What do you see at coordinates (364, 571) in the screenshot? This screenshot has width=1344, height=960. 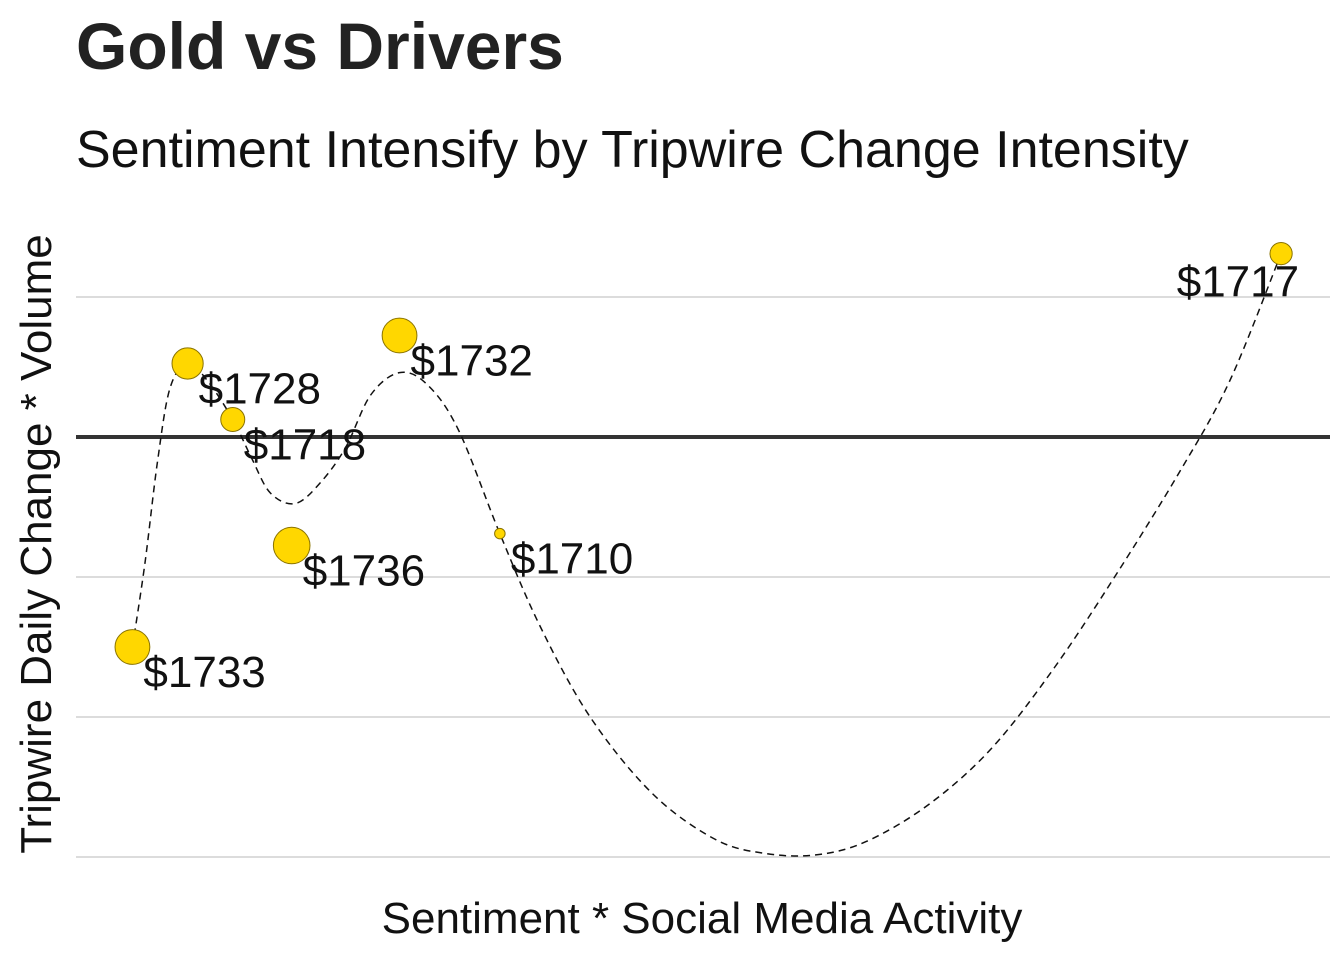 I see `point-label-3: $1736` at bounding box center [364, 571].